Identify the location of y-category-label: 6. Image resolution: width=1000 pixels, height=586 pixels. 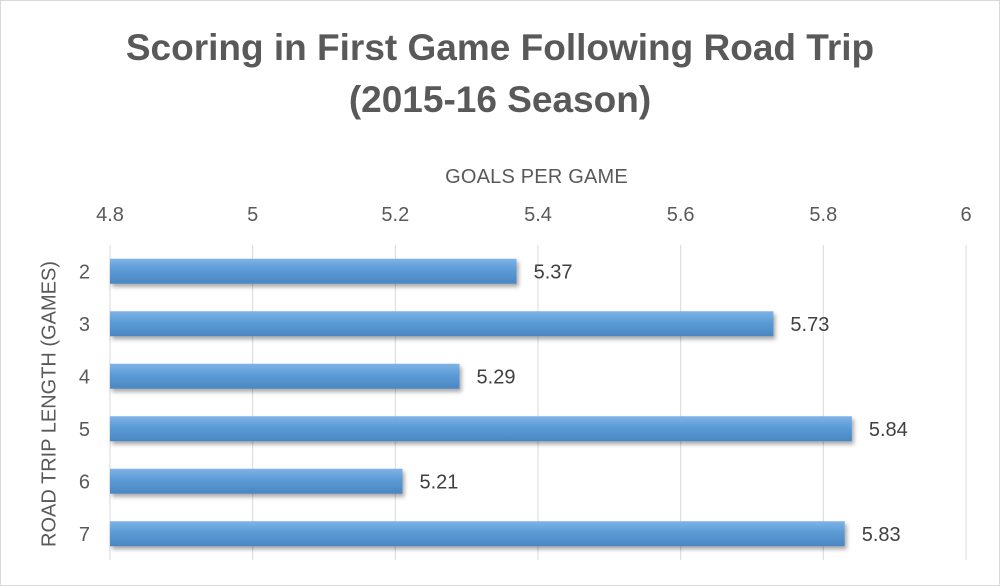
(84, 482).